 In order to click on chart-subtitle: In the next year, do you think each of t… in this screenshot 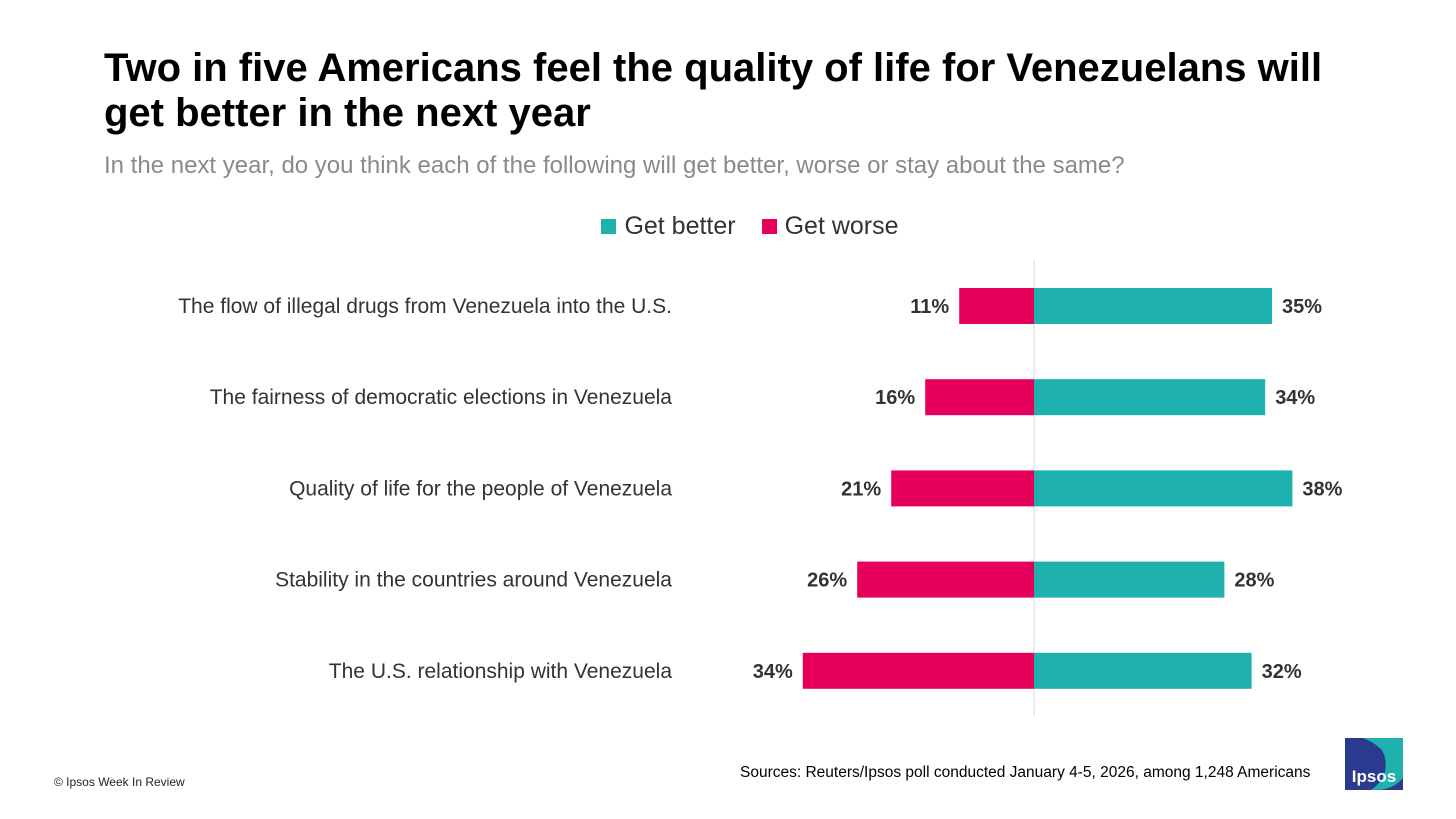, I will do `click(614, 165)`.